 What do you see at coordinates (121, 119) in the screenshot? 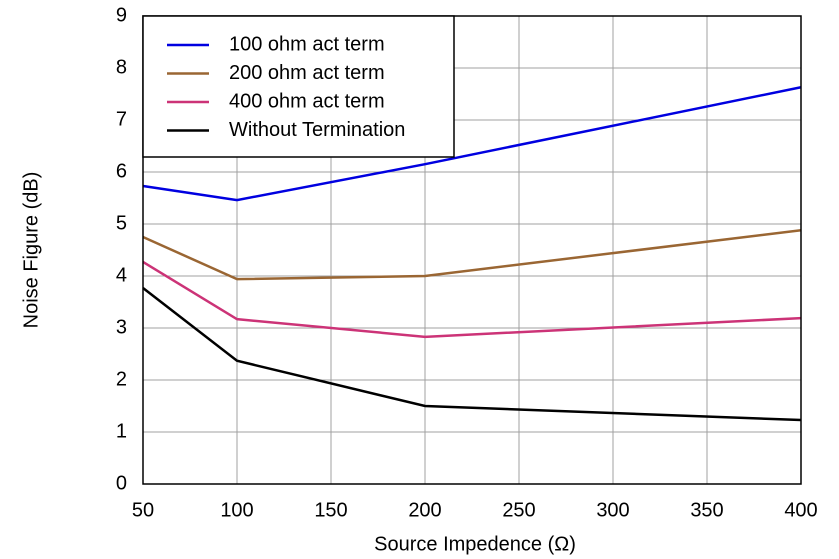
I see `y-tick-label: 7` at bounding box center [121, 119].